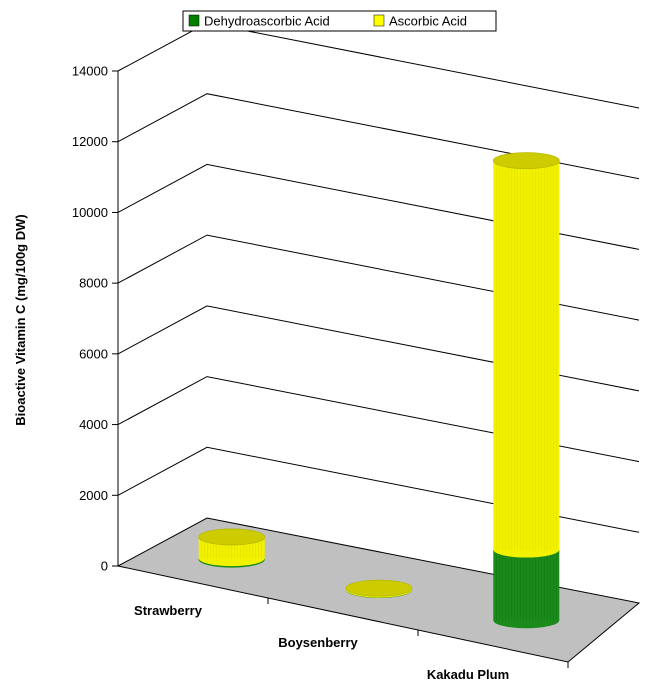 The image size is (657, 690). What do you see at coordinates (104, 566) in the screenshot?
I see `y-tick-label: 0` at bounding box center [104, 566].